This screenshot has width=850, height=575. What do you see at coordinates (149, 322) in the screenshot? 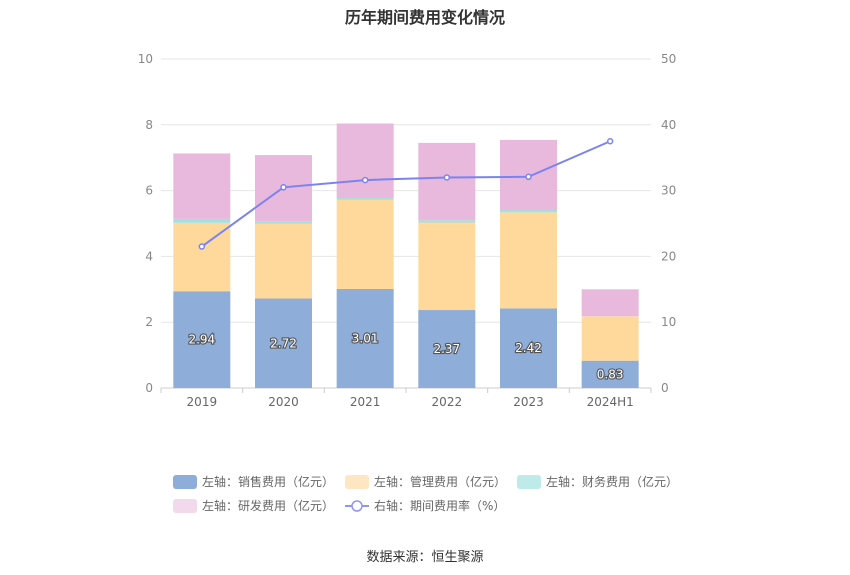
I see `y-left-tick-label: 2` at bounding box center [149, 322].